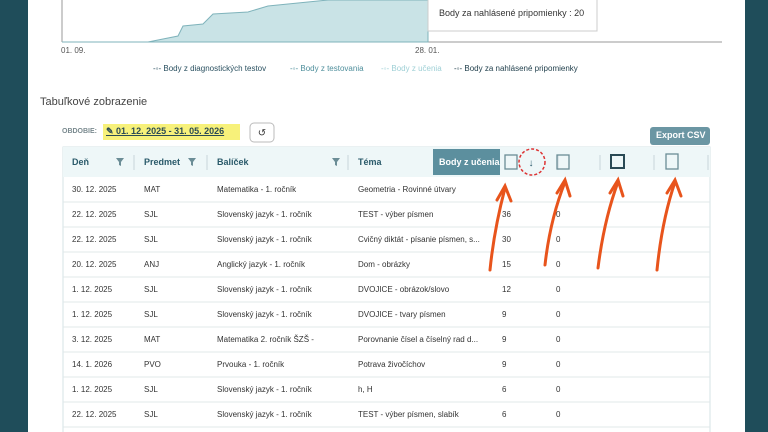 The height and width of the screenshot is (432, 768). Describe the element at coordinates (261, 264) in the screenshot. I see `table-cell: Anglický jazyk - 1. ročník` at that location.